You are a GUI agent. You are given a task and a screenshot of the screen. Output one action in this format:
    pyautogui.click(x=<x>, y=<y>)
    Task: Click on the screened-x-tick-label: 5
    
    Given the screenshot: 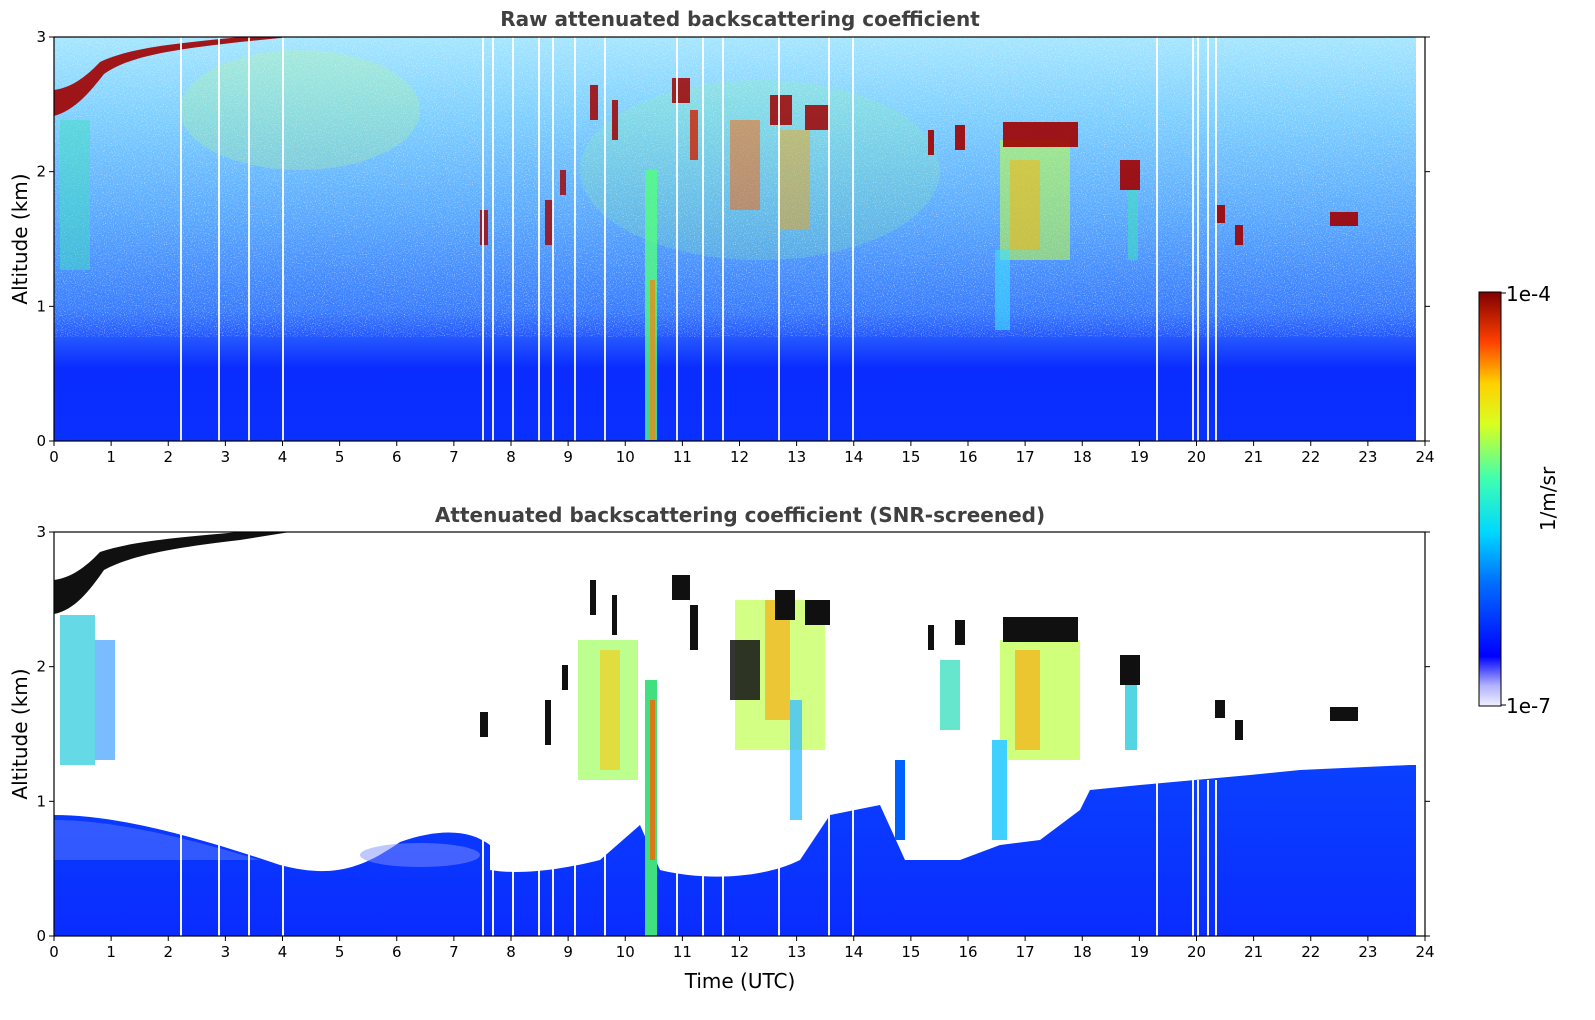 What is the action you would take?
    pyautogui.click(x=340, y=952)
    